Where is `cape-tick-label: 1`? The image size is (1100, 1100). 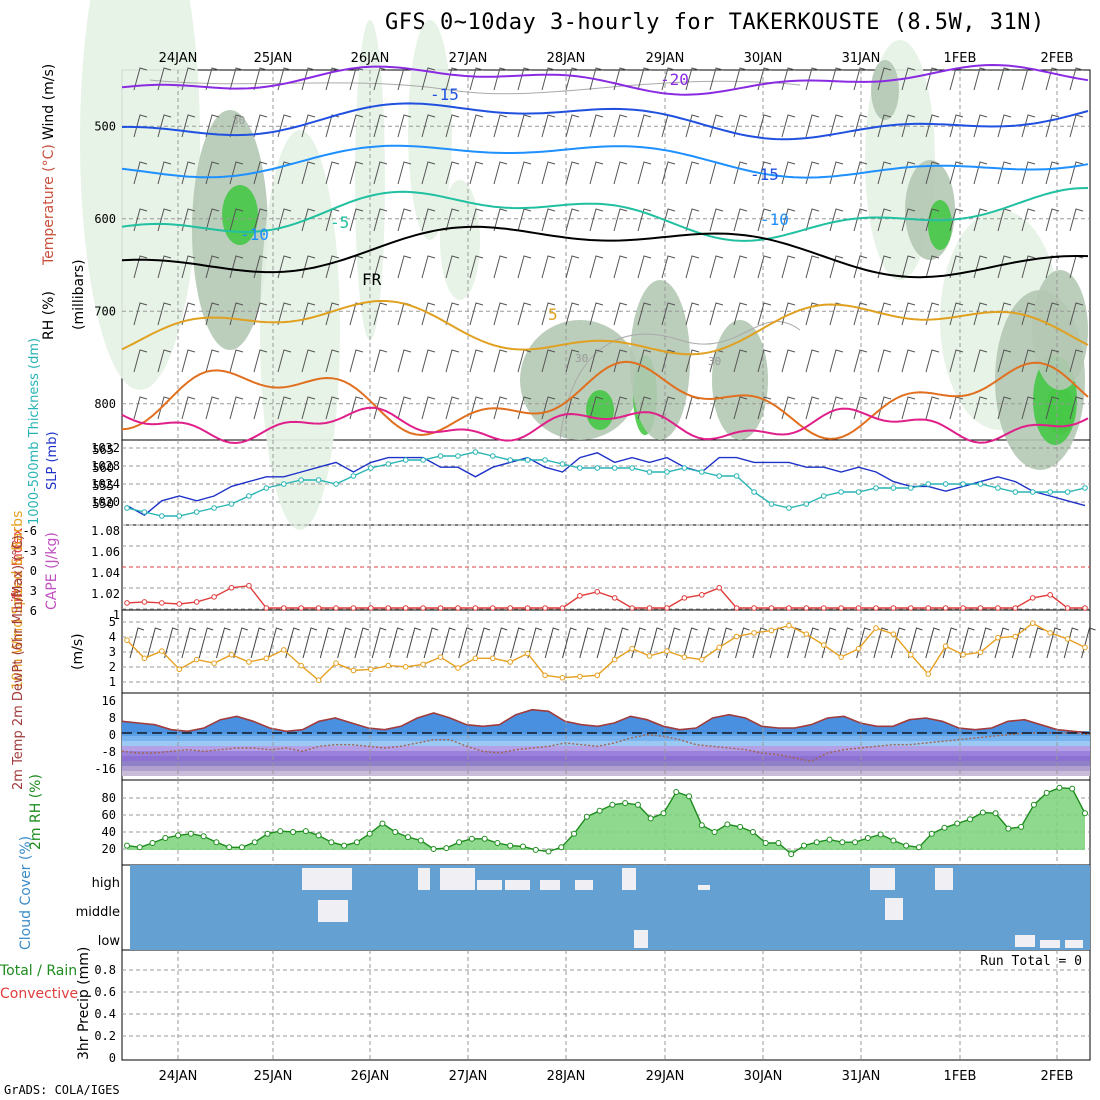 cape-tick-label: 1 is located at coordinates (116, 615).